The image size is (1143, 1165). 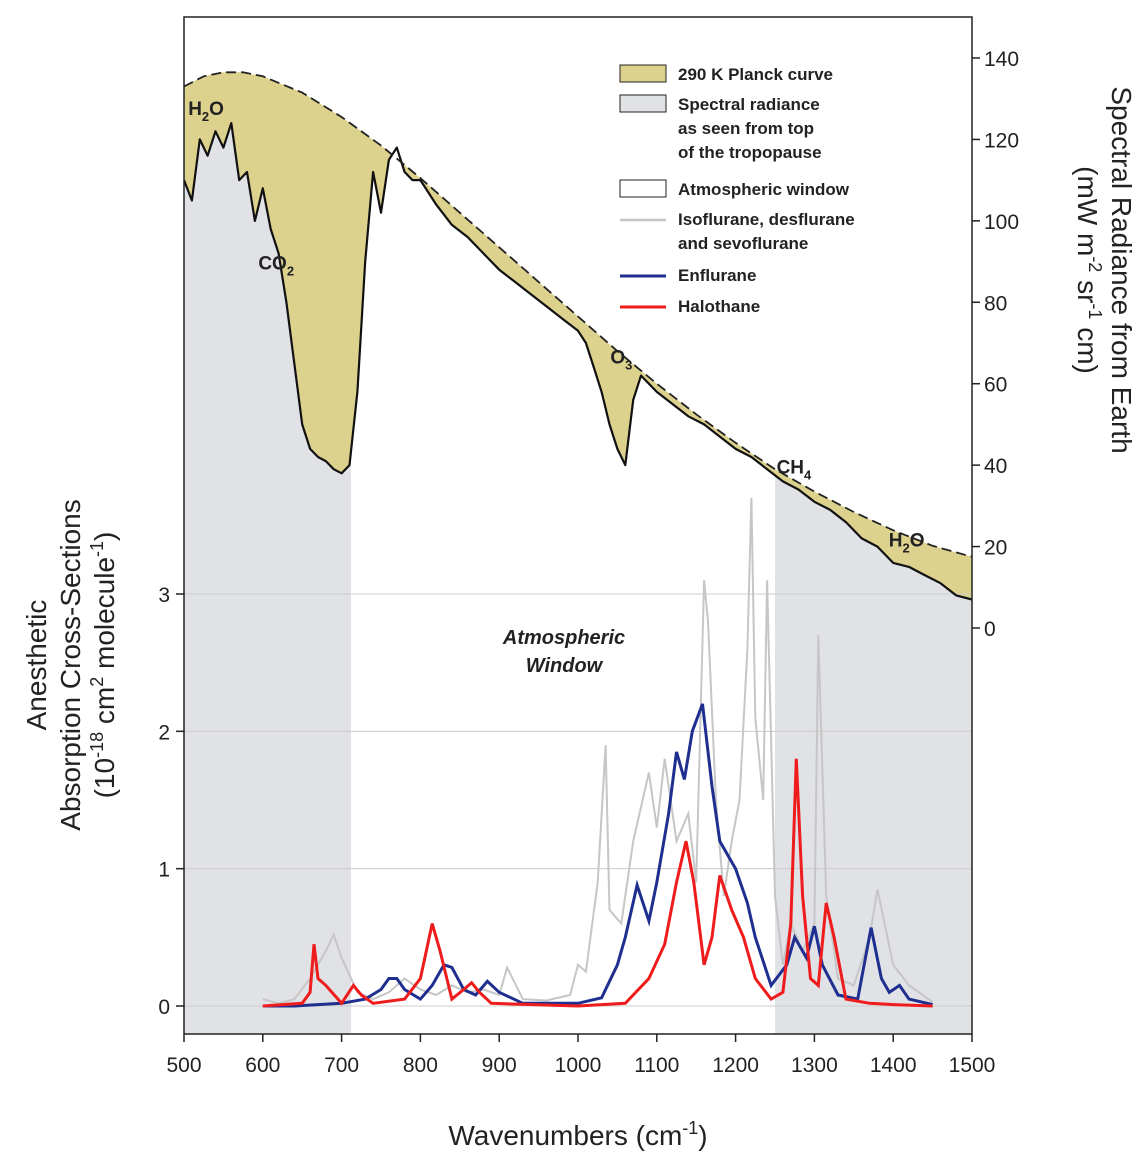 I want to click on legend-swatch-spectral, so click(x=643, y=103).